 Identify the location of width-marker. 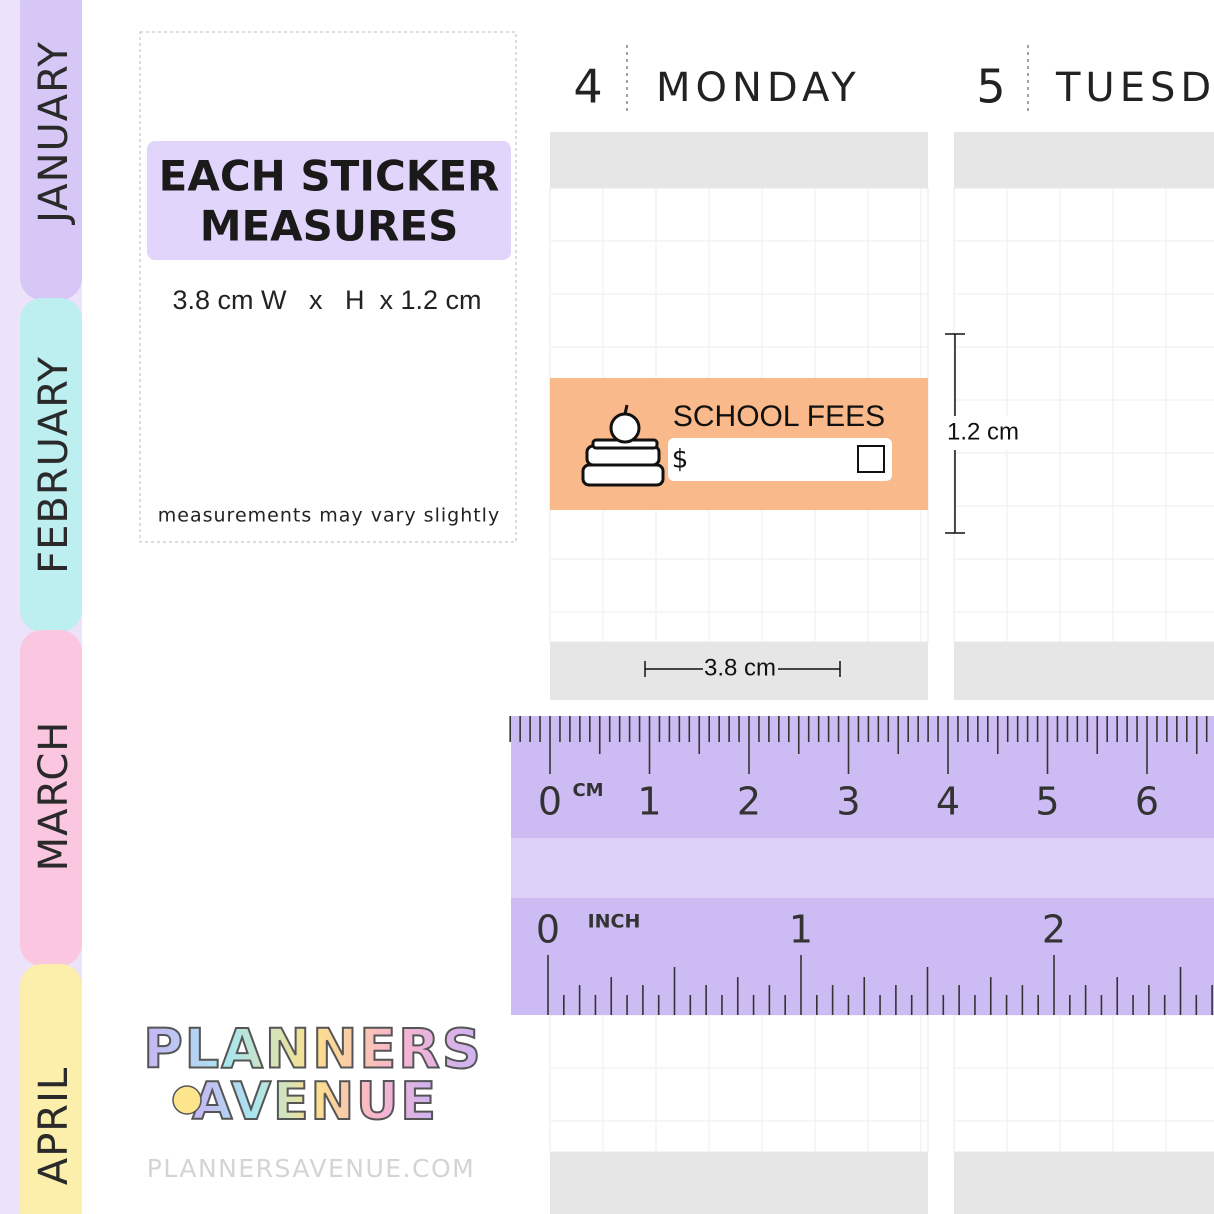
(742, 669).